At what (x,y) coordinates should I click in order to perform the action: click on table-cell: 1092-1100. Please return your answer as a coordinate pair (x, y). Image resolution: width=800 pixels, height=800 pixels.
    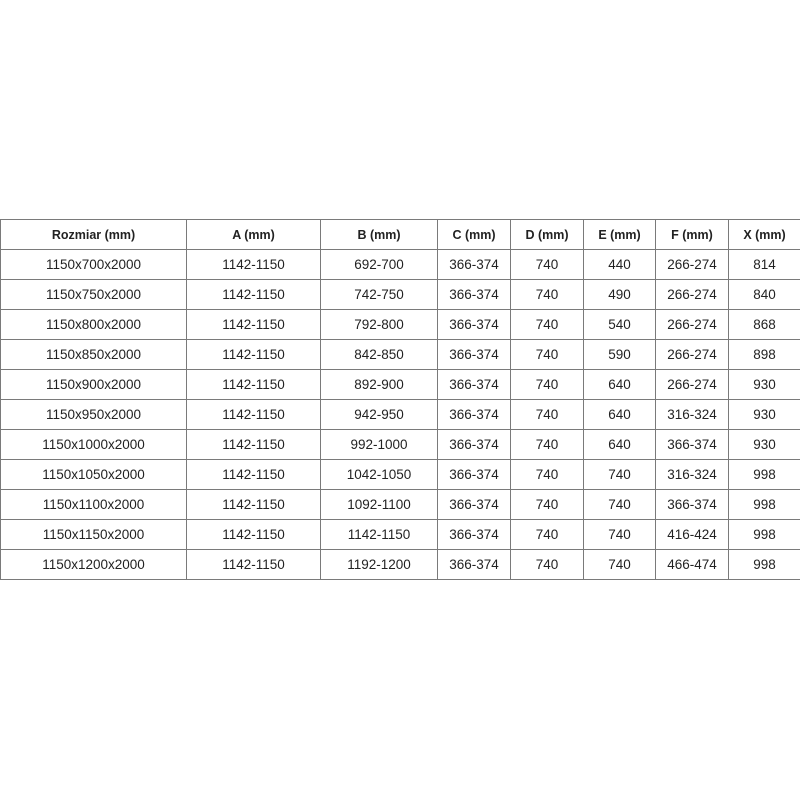
    Looking at the image, I should click on (379, 504).